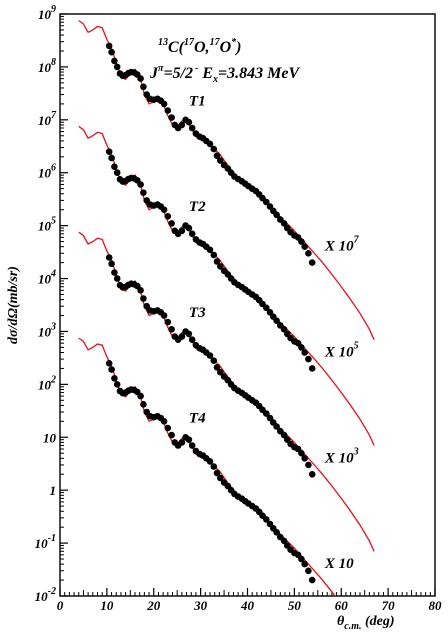 This screenshot has width=448, height=639. Describe the element at coordinates (295, 605) in the screenshot. I see `x-tick-label: 50` at that location.